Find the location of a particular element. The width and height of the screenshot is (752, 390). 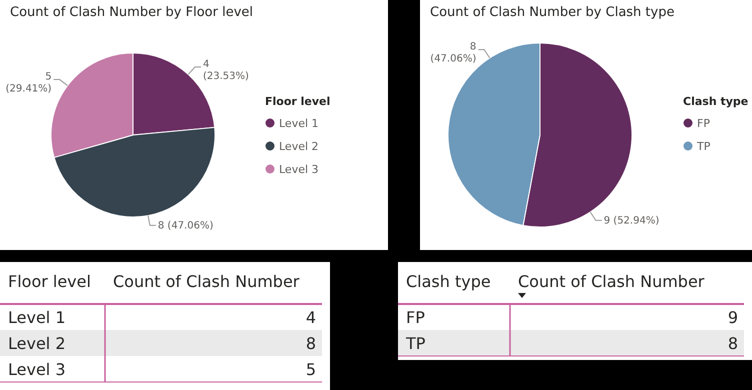

category-label: TP is located at coordinates (415, 343).